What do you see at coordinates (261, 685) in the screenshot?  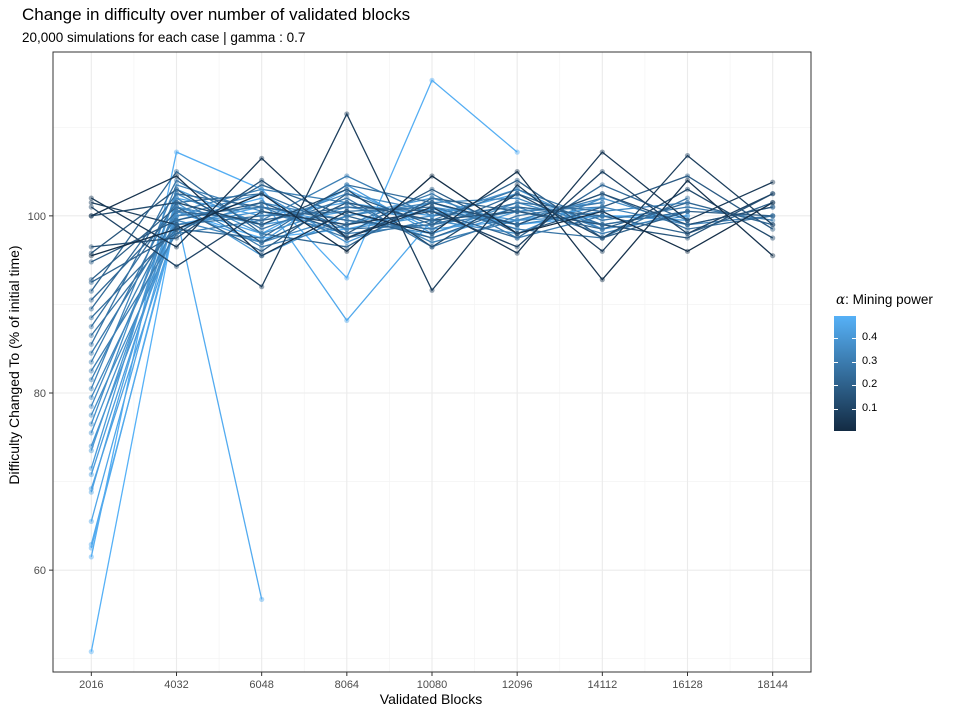 I see `x-tick-label: 6048` at bounding box center [261, 685].